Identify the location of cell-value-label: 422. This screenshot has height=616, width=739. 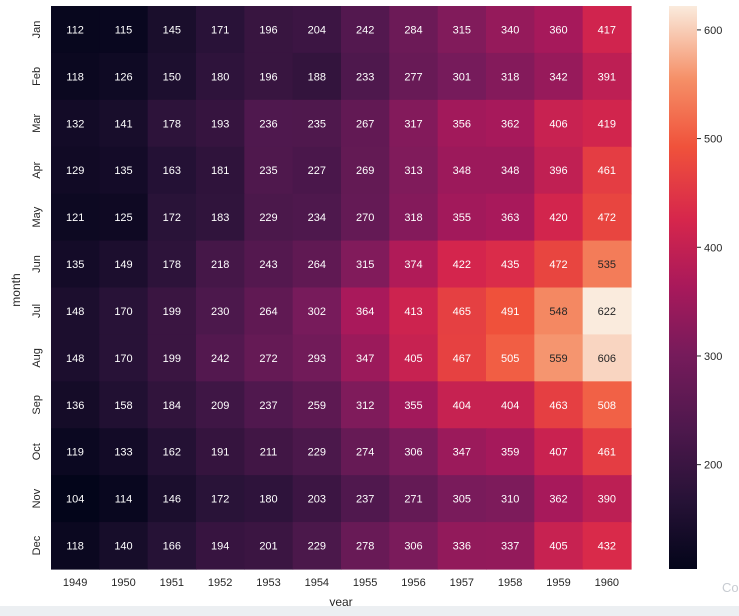
(462, 265).